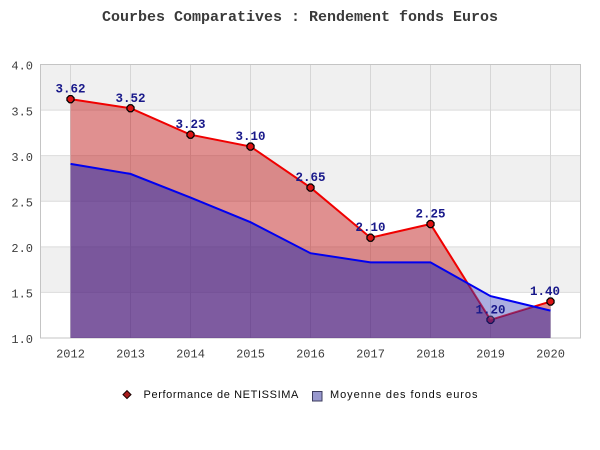 This screenshot has height=450, width=600. What do you see at coordinates (22, 203) in the screenshot?
I see `svg-text: 2.5` at bounding box center [22, 203].